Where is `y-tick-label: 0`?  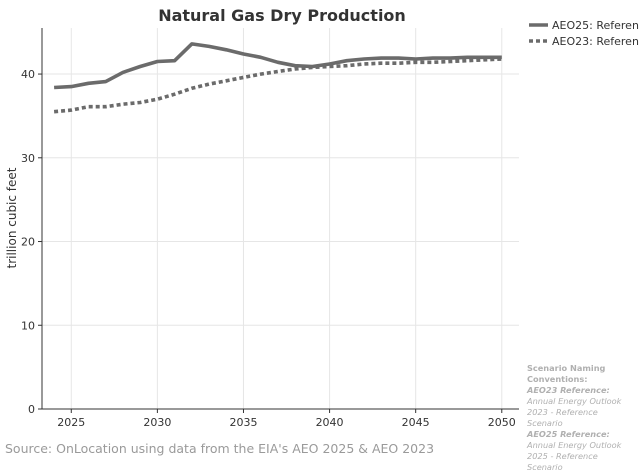 y-tick-label: 0 is located at coordinates (31, 409).